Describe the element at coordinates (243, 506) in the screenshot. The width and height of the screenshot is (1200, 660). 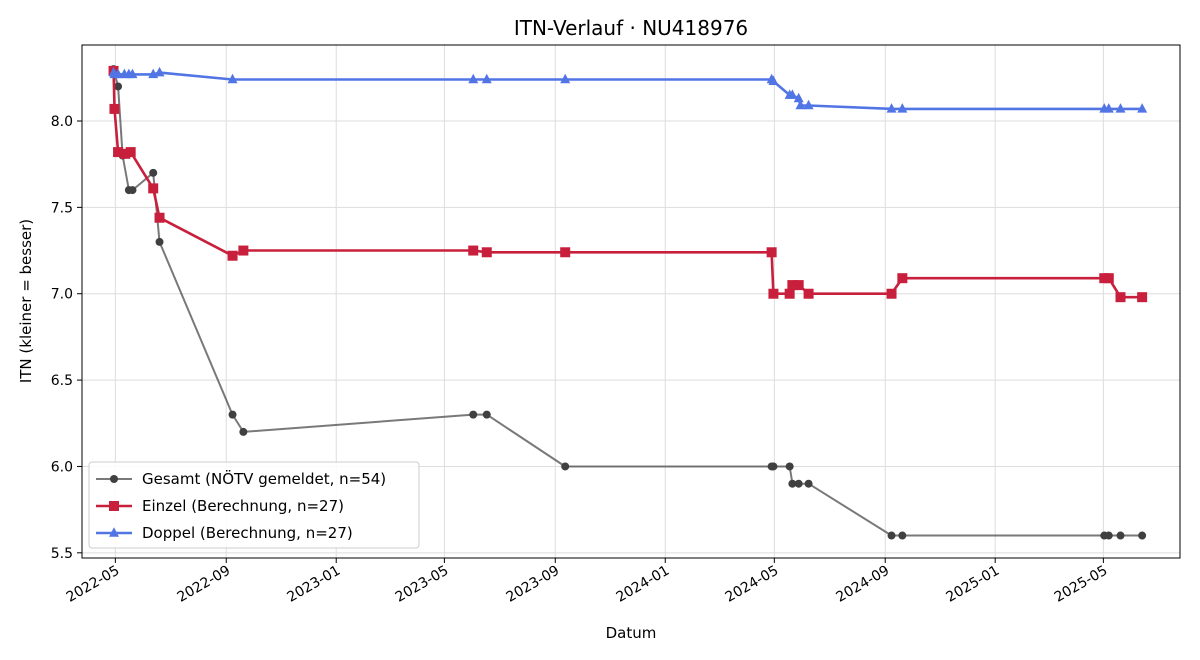
I see `legend-label: Einzel (Berechnung, n=27)` at that location.